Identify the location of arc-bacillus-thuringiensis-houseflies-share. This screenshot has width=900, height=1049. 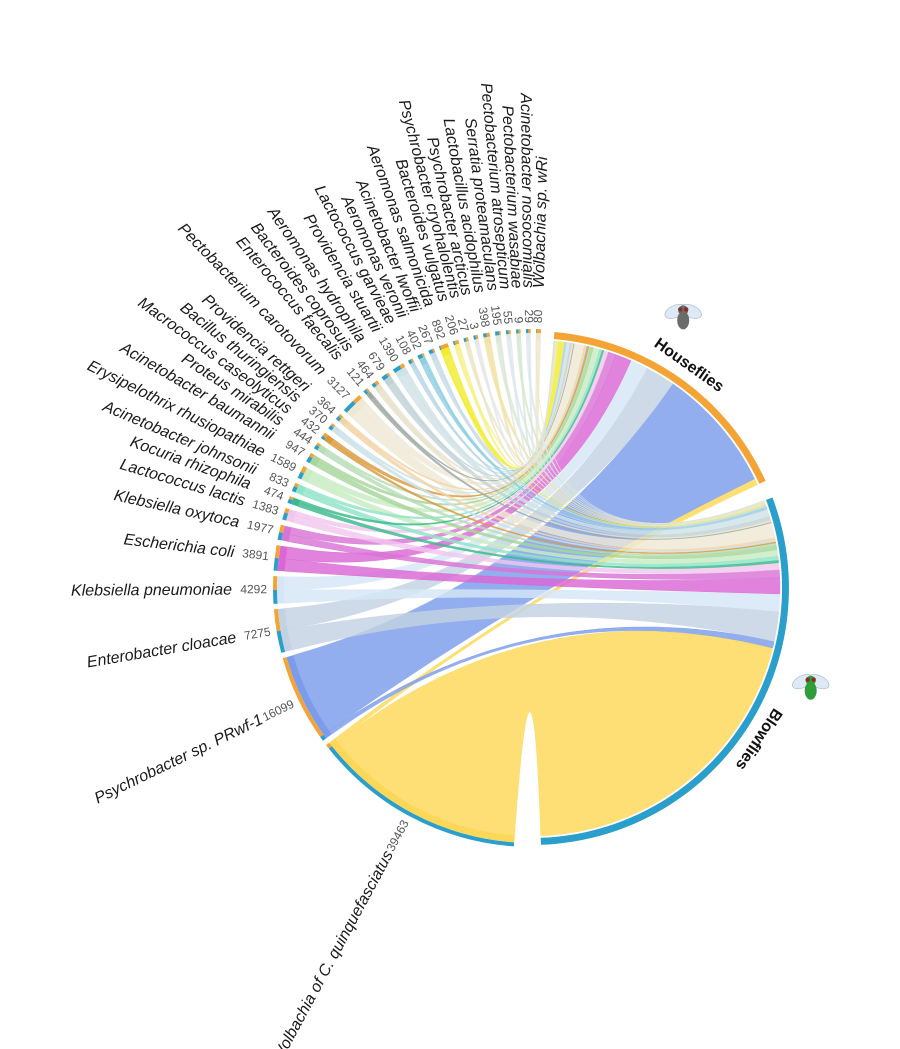
(333, 425).